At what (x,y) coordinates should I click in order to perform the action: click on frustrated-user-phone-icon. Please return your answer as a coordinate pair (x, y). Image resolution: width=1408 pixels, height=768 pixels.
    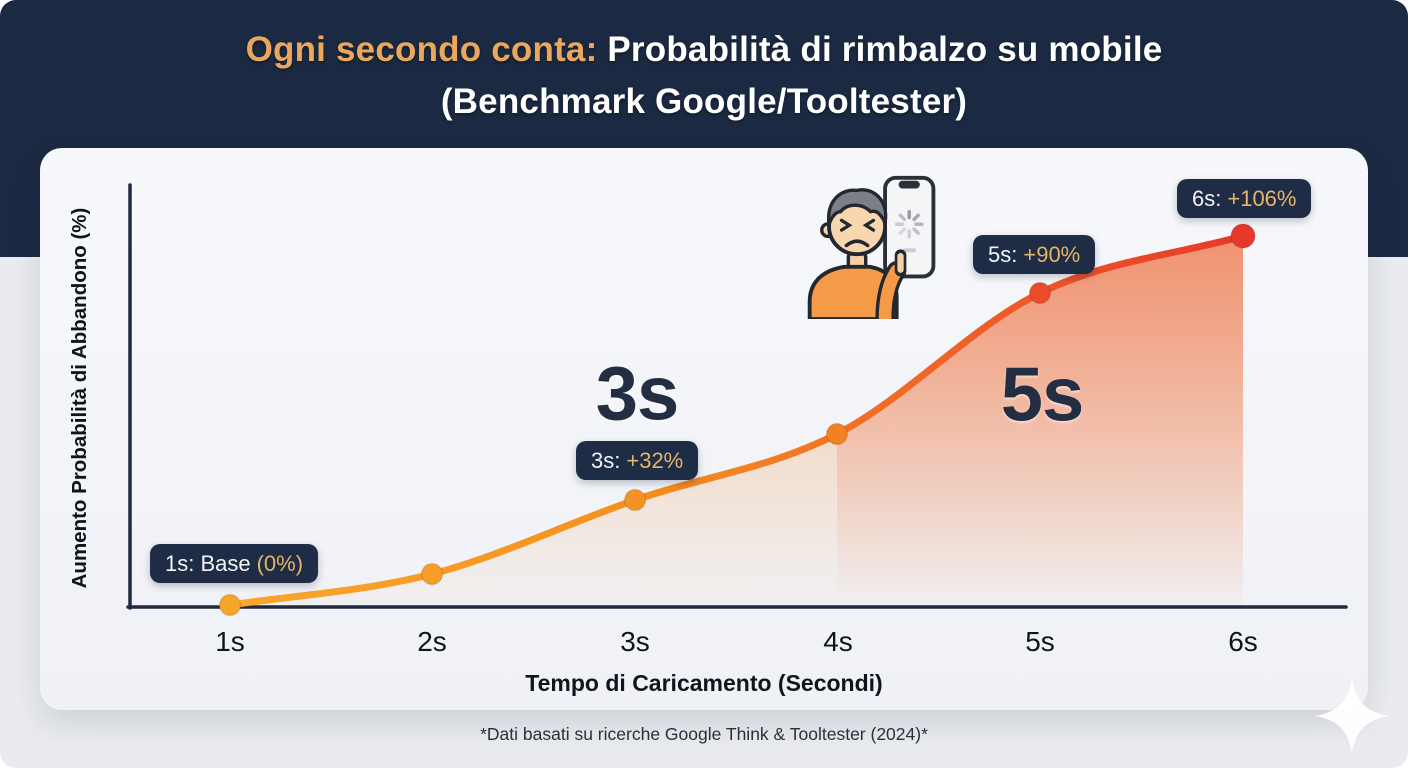
    Looking at the image, I should click on (871, 247).